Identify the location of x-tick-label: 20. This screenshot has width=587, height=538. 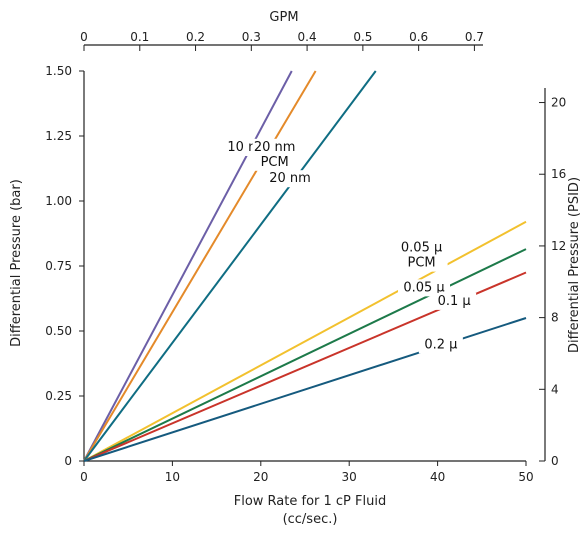
(260, 477).